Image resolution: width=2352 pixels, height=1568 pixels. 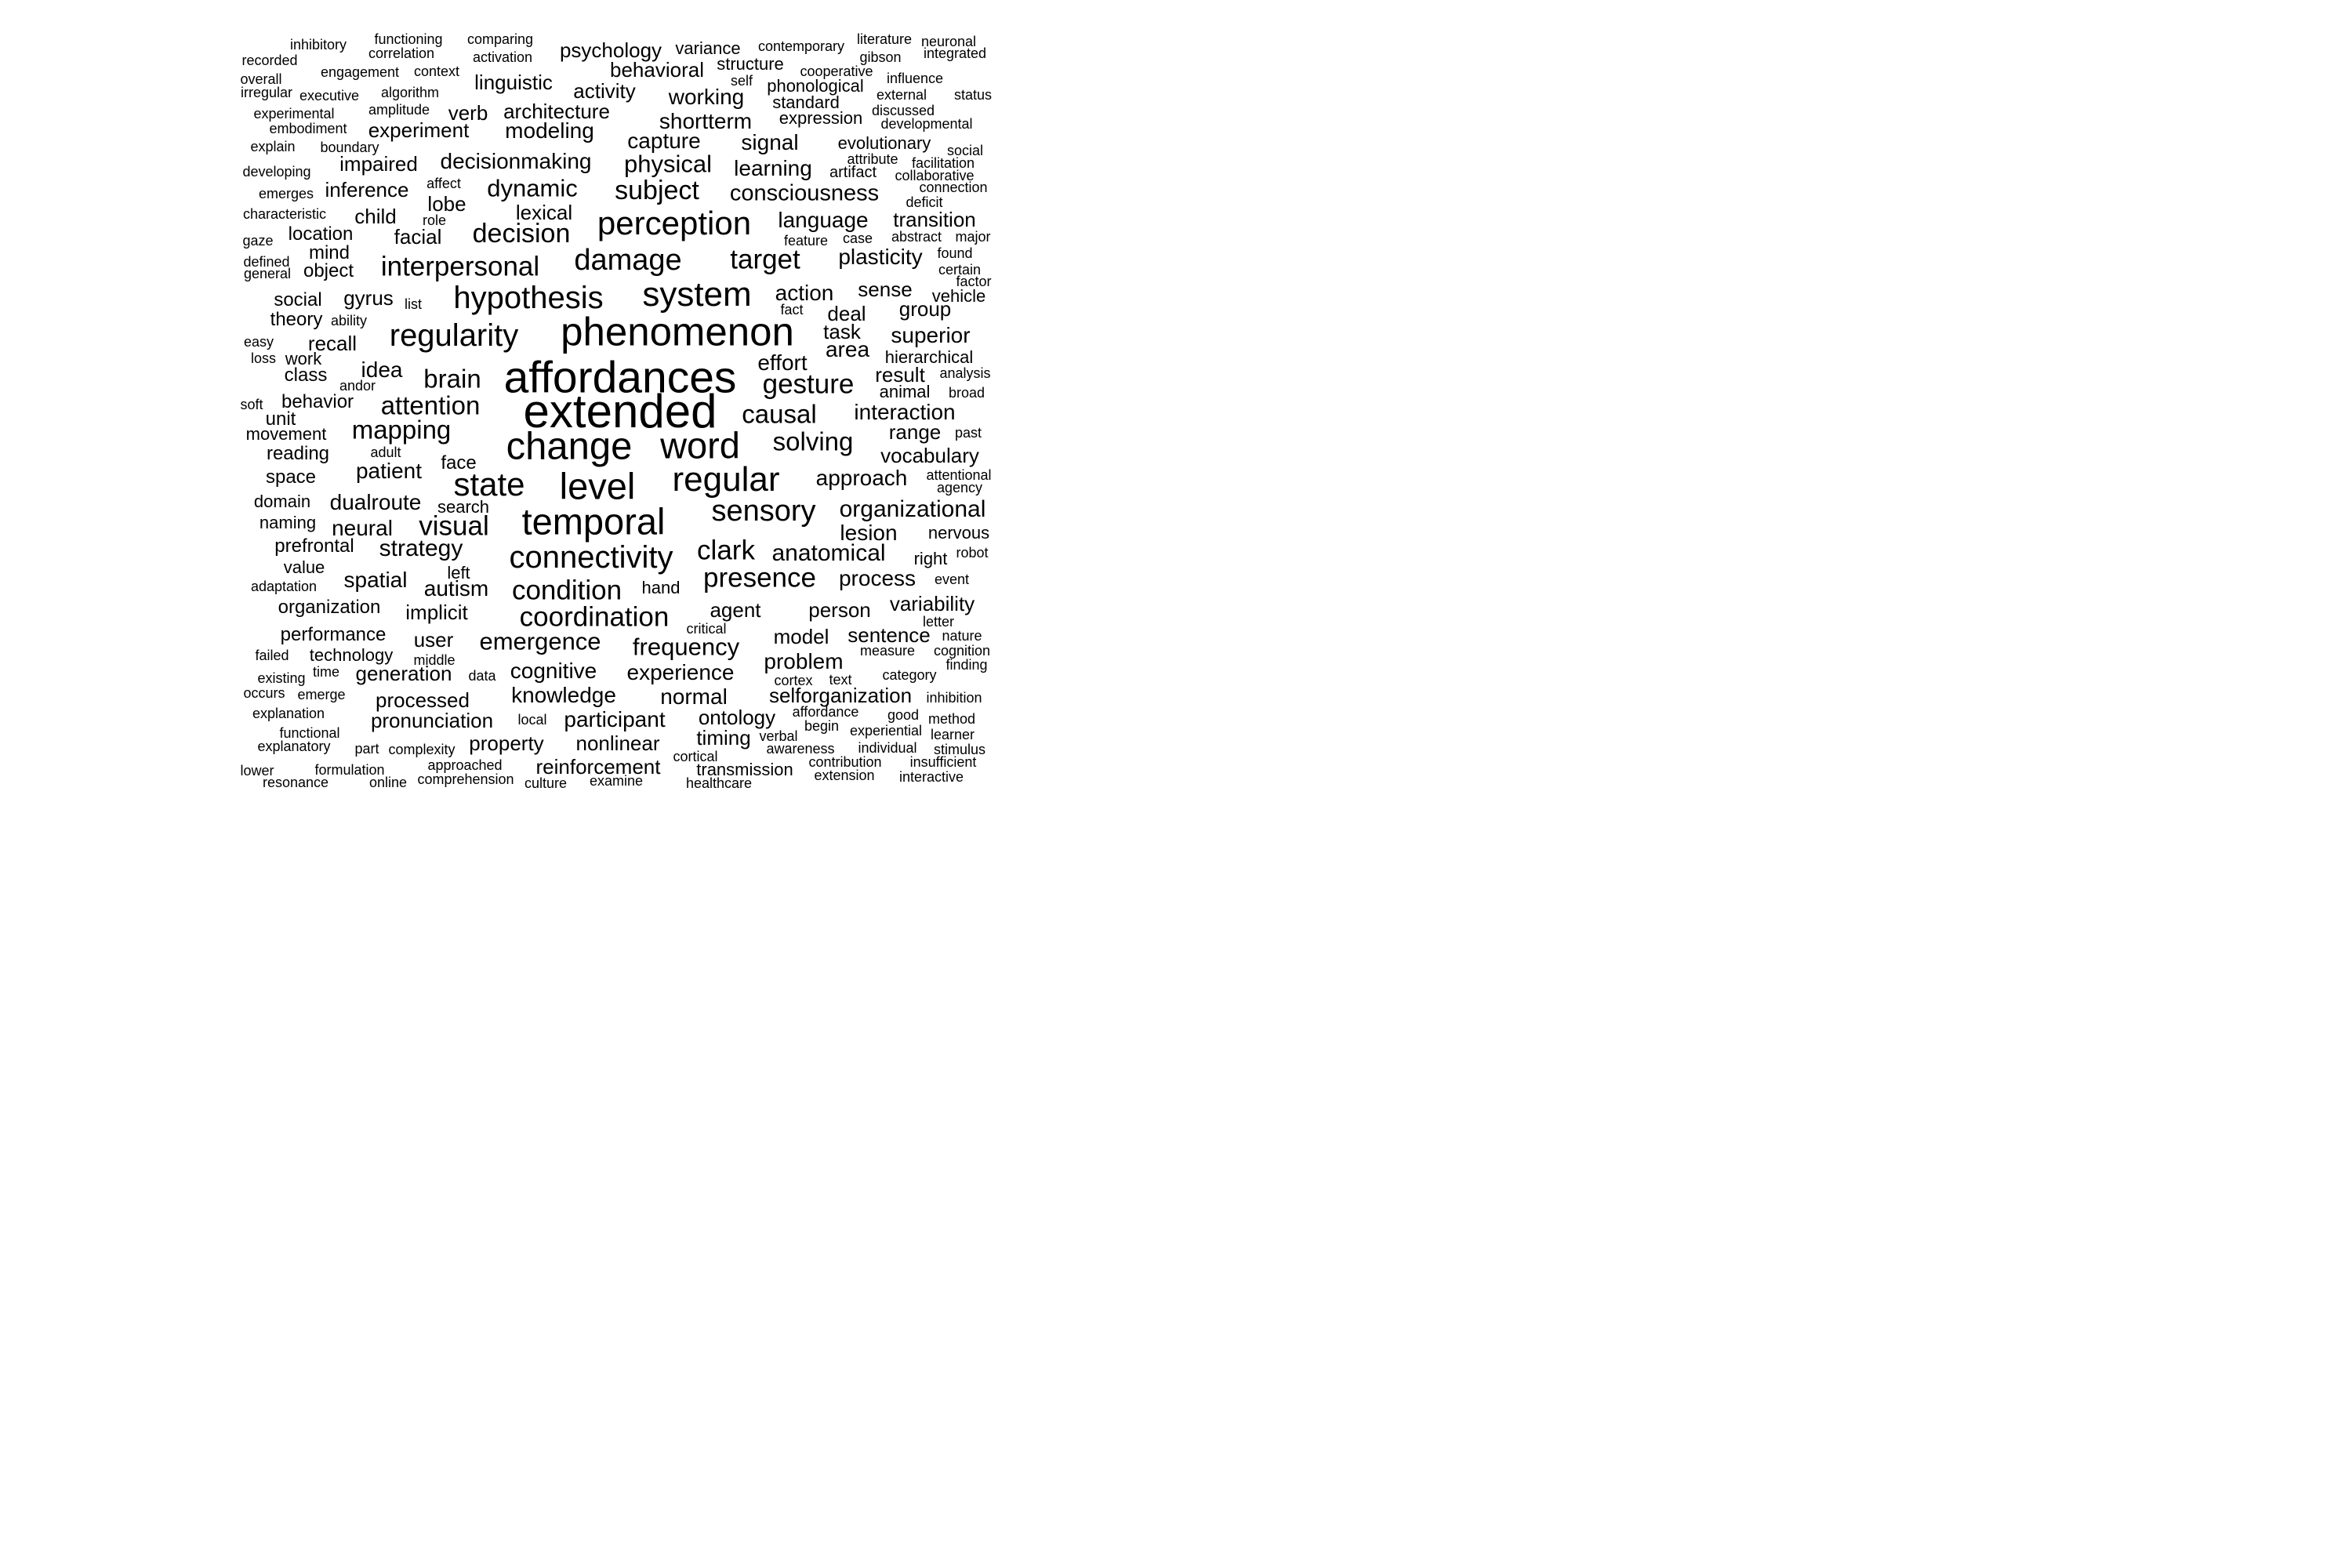 What do you see at coordinates (804, 661) in the screenshot?
I see `cloud-word: problem` at bounding box center [804, 661].